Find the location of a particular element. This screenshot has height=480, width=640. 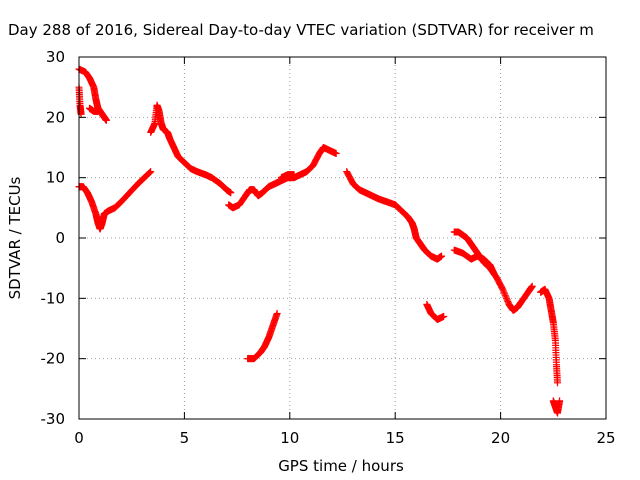

x-tick-label: 0 is located at coordinates (79, 438).